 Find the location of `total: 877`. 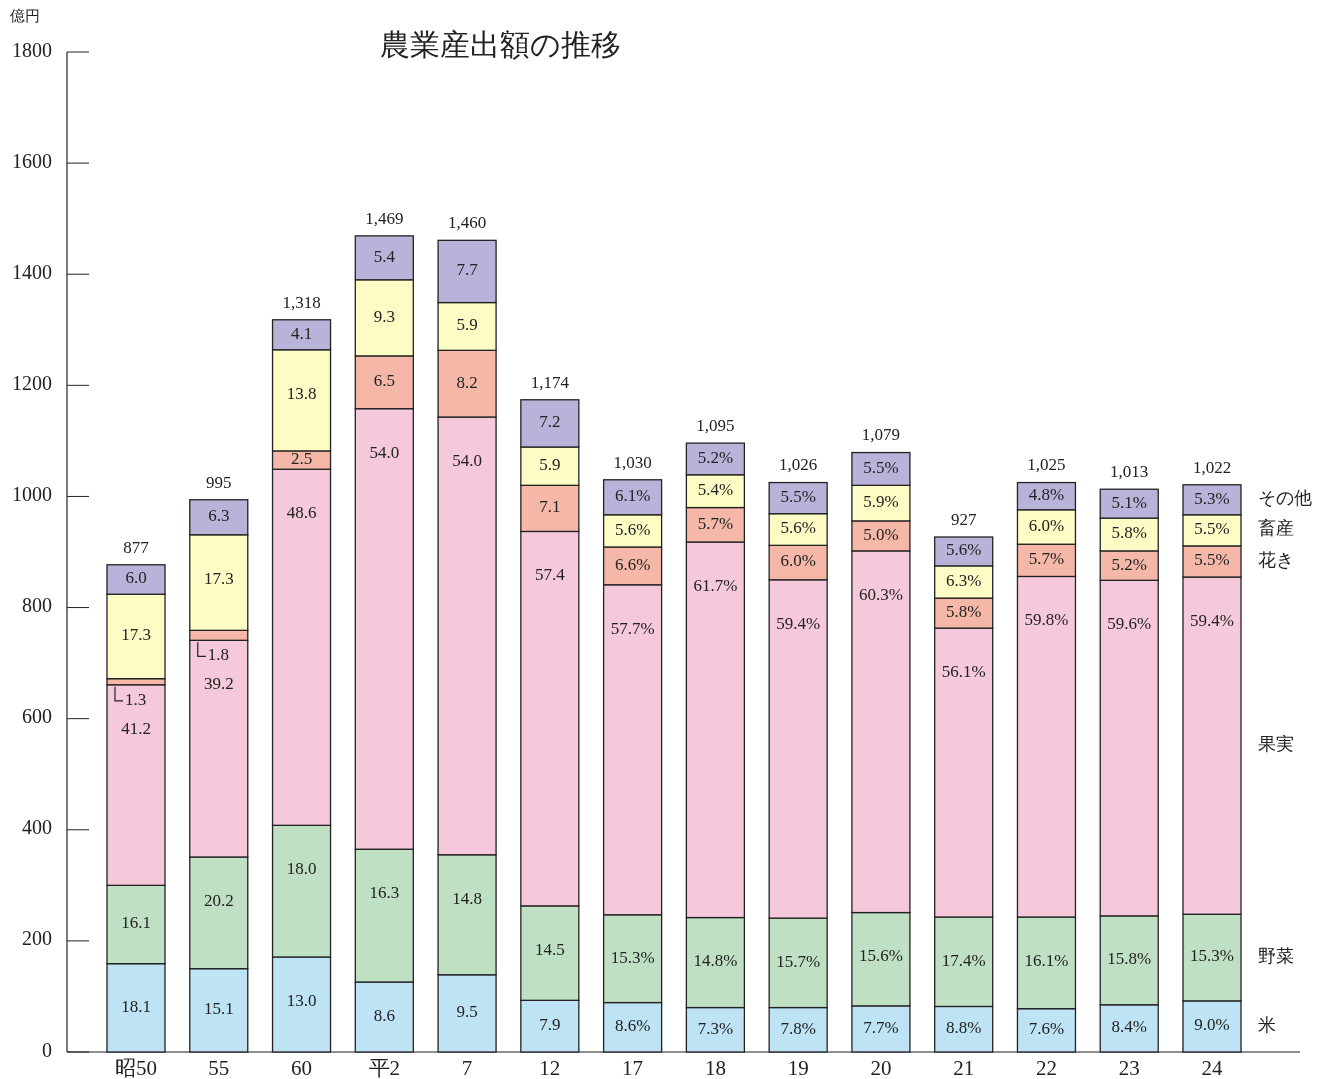

total: 877 is located at coordinates (136, 547).